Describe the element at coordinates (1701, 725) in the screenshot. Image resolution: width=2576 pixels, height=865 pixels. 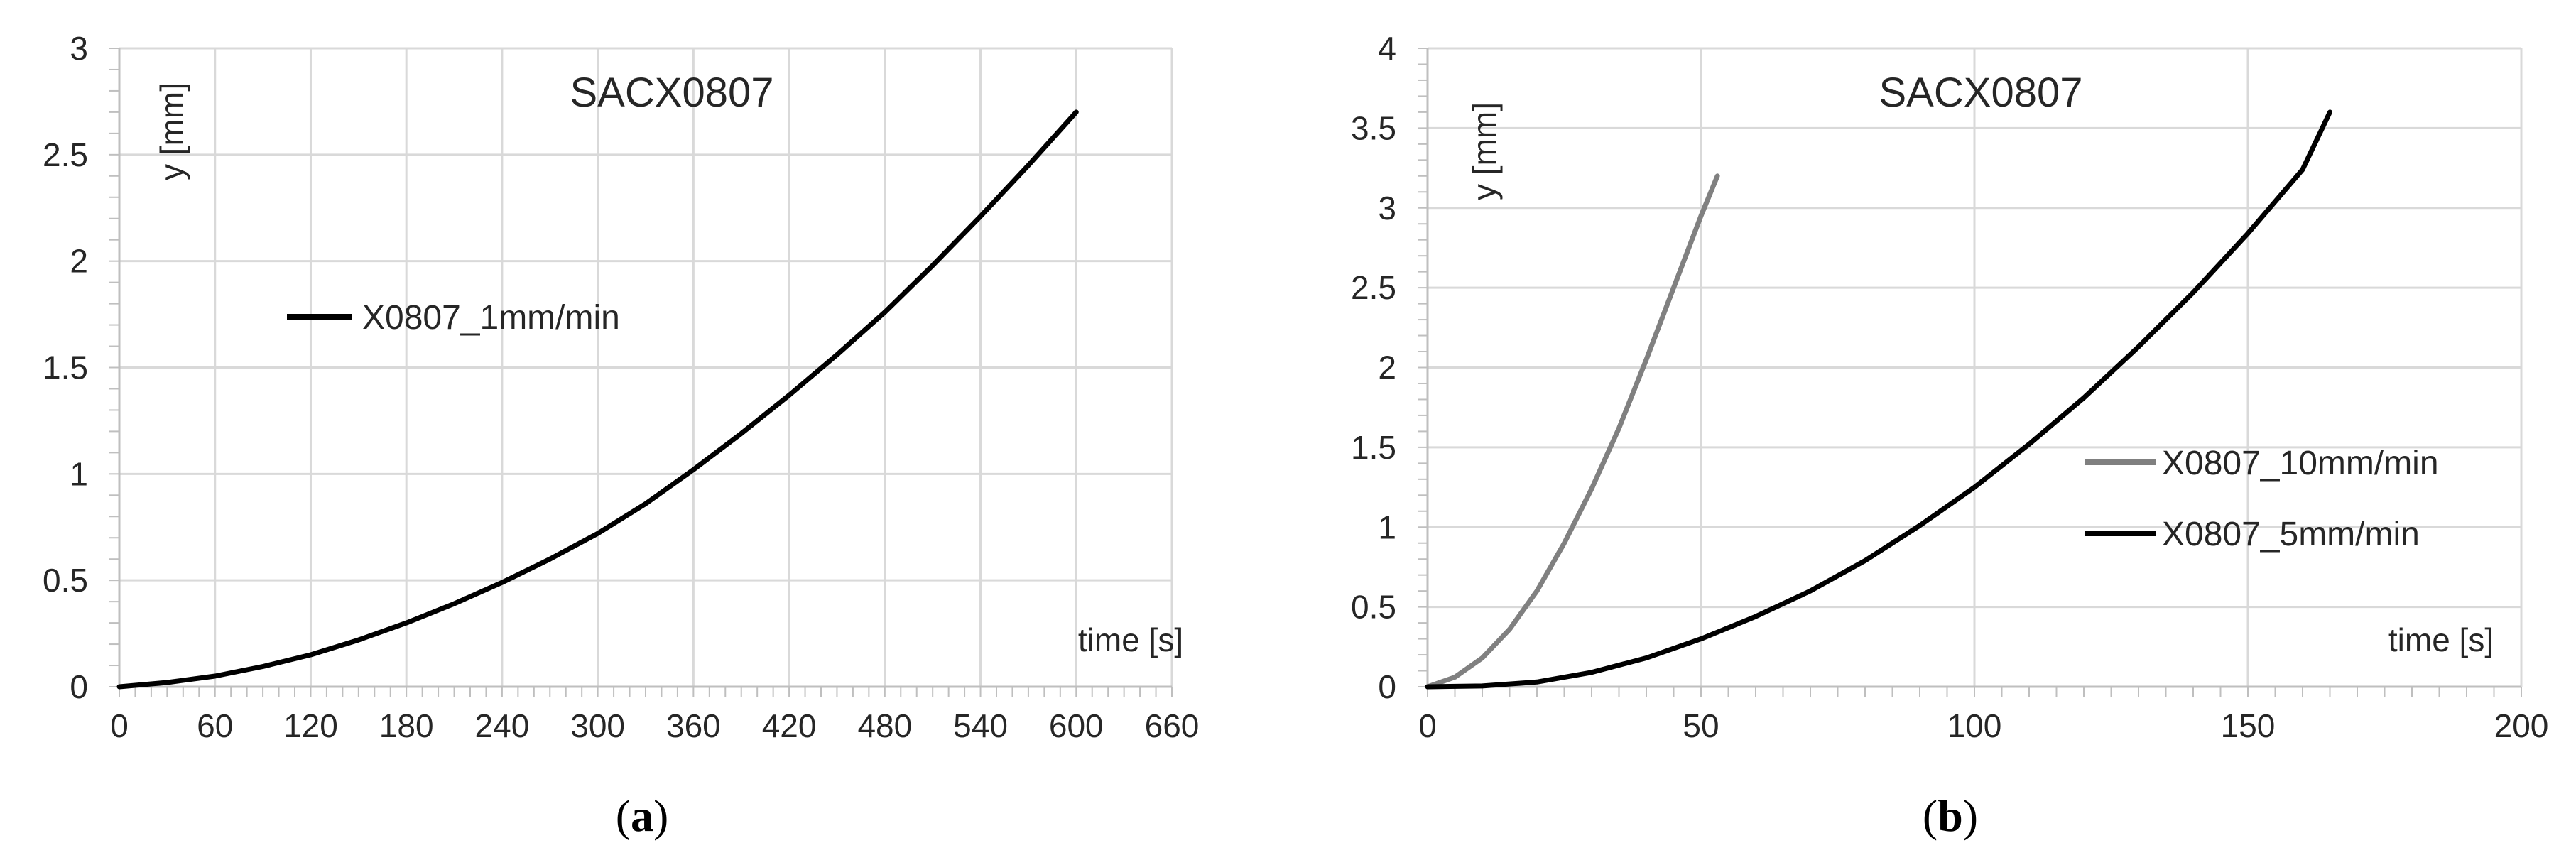
I see `chart-b-x-tick-label: 50` at that location.